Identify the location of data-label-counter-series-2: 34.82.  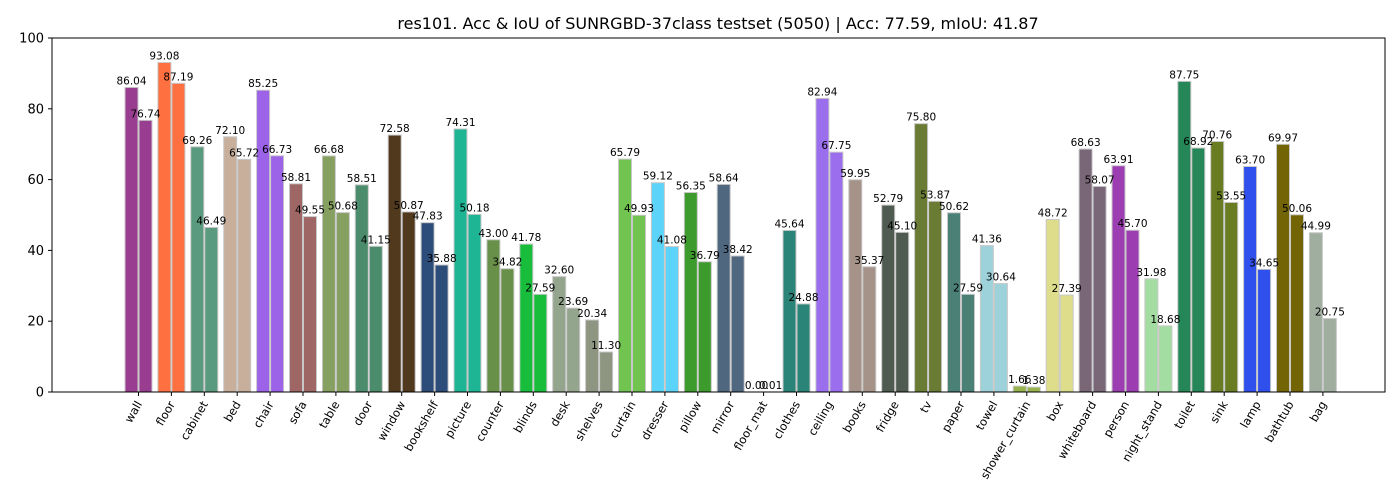
(507, 263).